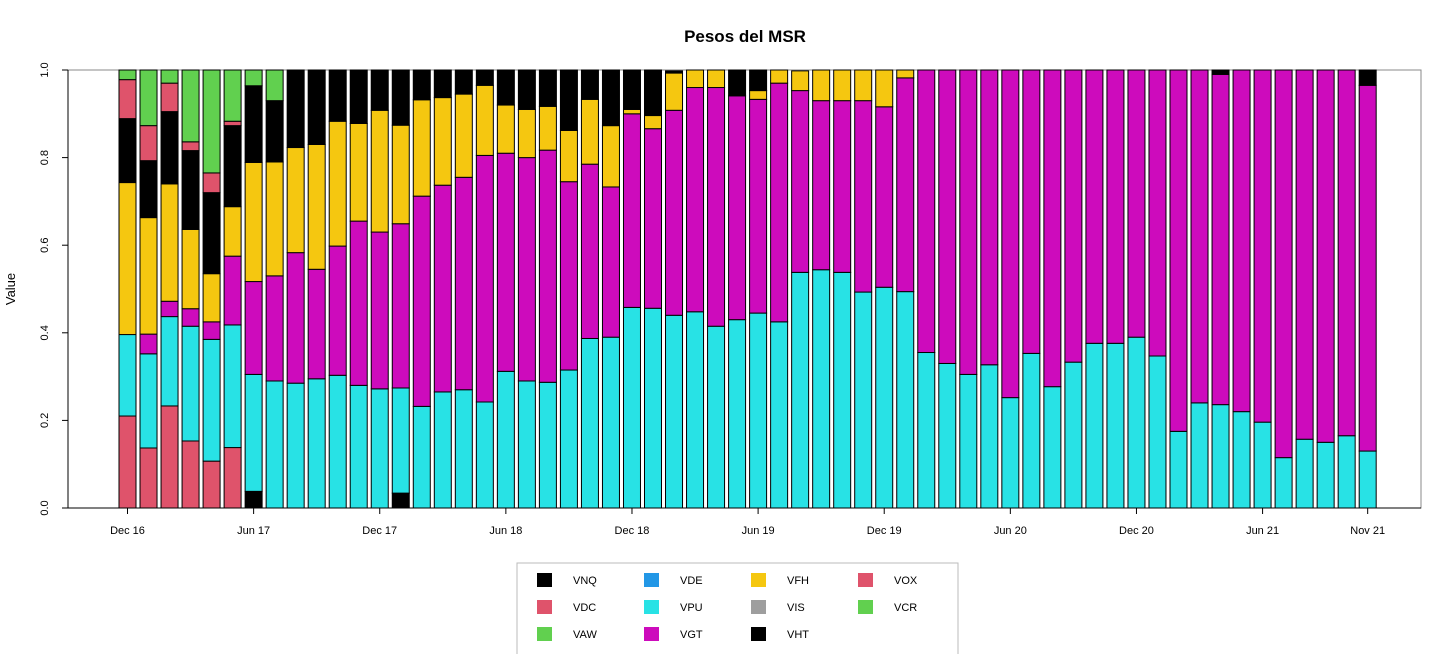  What do you see at coordinates (651, 634) in the screenshot?
I see `legend-swatch-vgt` at bounding box center [651, 634].